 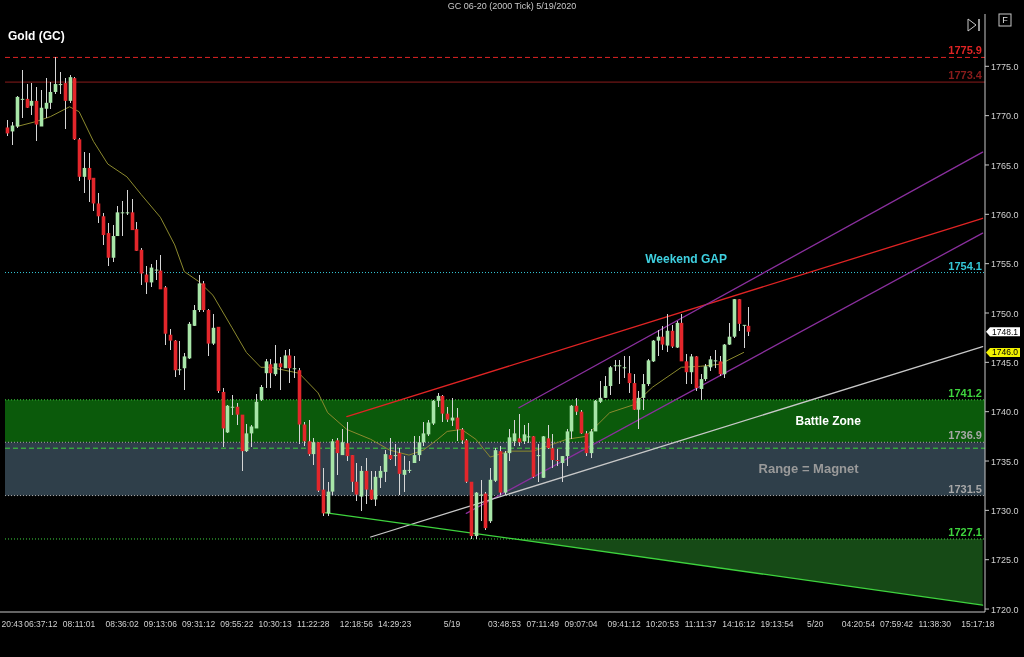 I want to click on x-tick-label: 10:30:13, so click(x=275, y=624).